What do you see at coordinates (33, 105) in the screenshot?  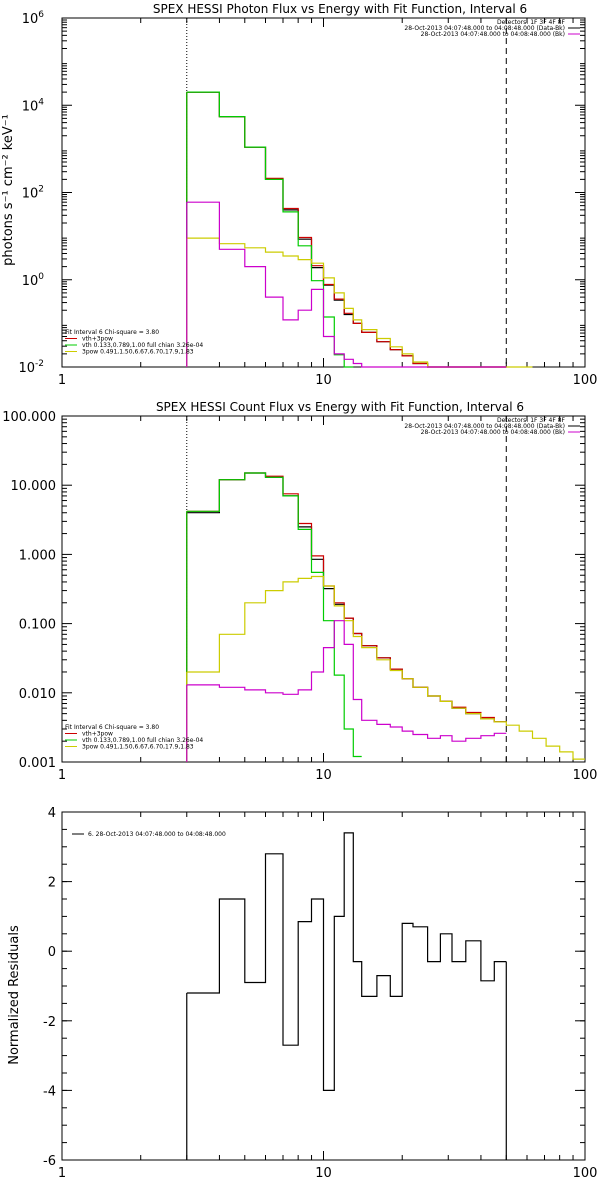 I see `y-tick-label: 10⁴` at bounding box center [33, 105].